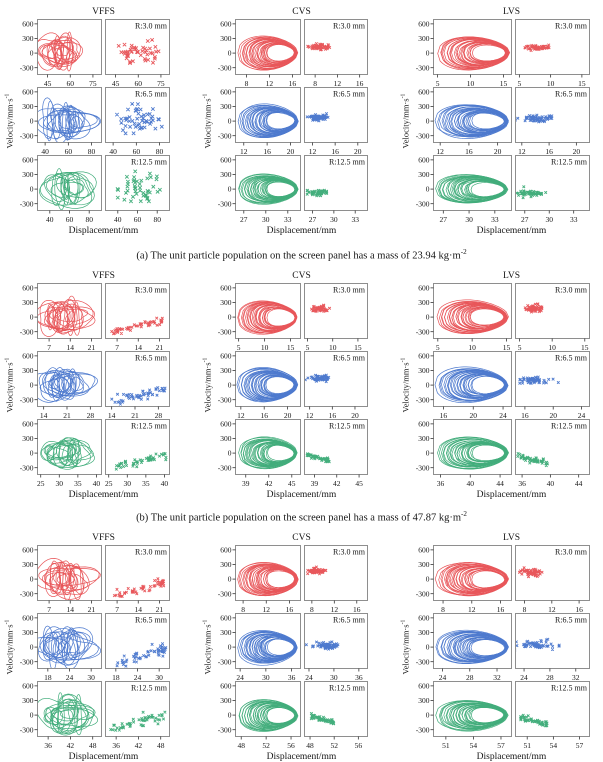 The image size is (603, 762). I want to click on subplot-row-R30mm: 600 300 0 -300 8 12 16 8 12 16 R:3.0 mm, so click(293, 579).